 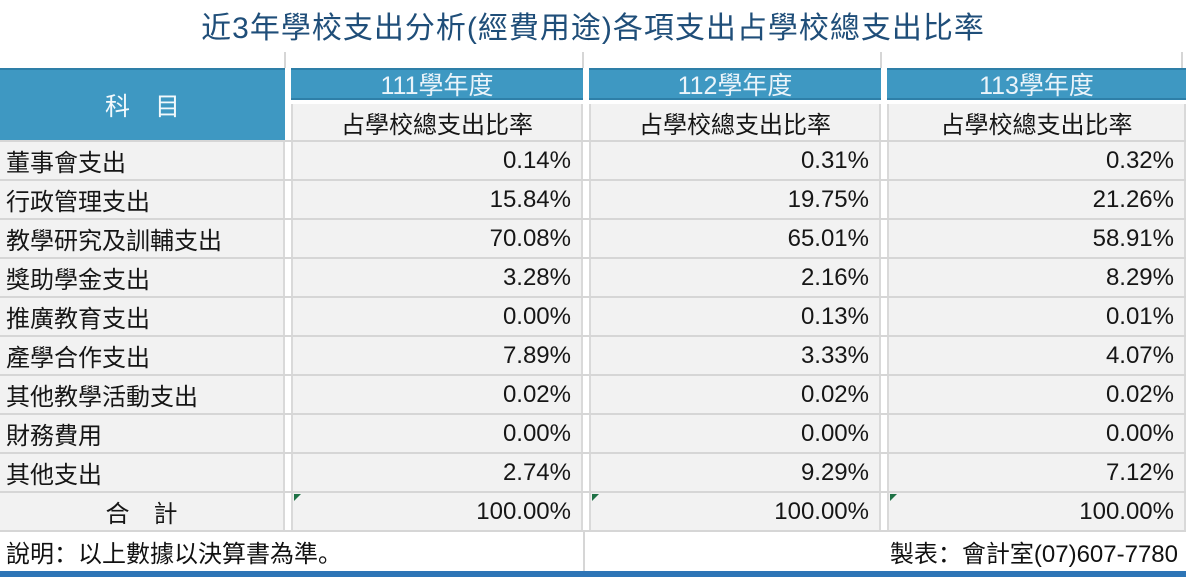 What do you see at coordinates (142, 160) in the screenshot?
I see `row-label-cell: 董事會支出` at bounding box center [142, 160].